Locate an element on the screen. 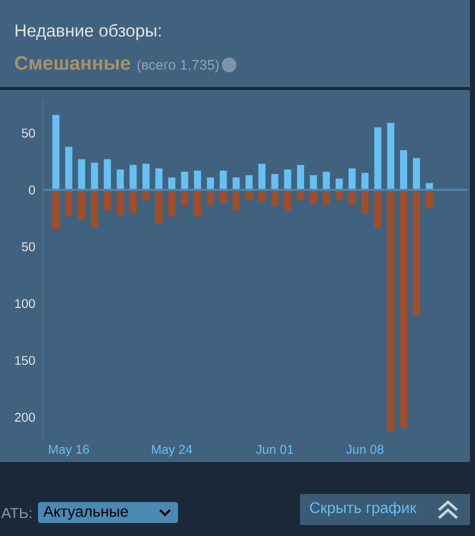  x-tick-label: May 16 is located at coordinates (69, 450).